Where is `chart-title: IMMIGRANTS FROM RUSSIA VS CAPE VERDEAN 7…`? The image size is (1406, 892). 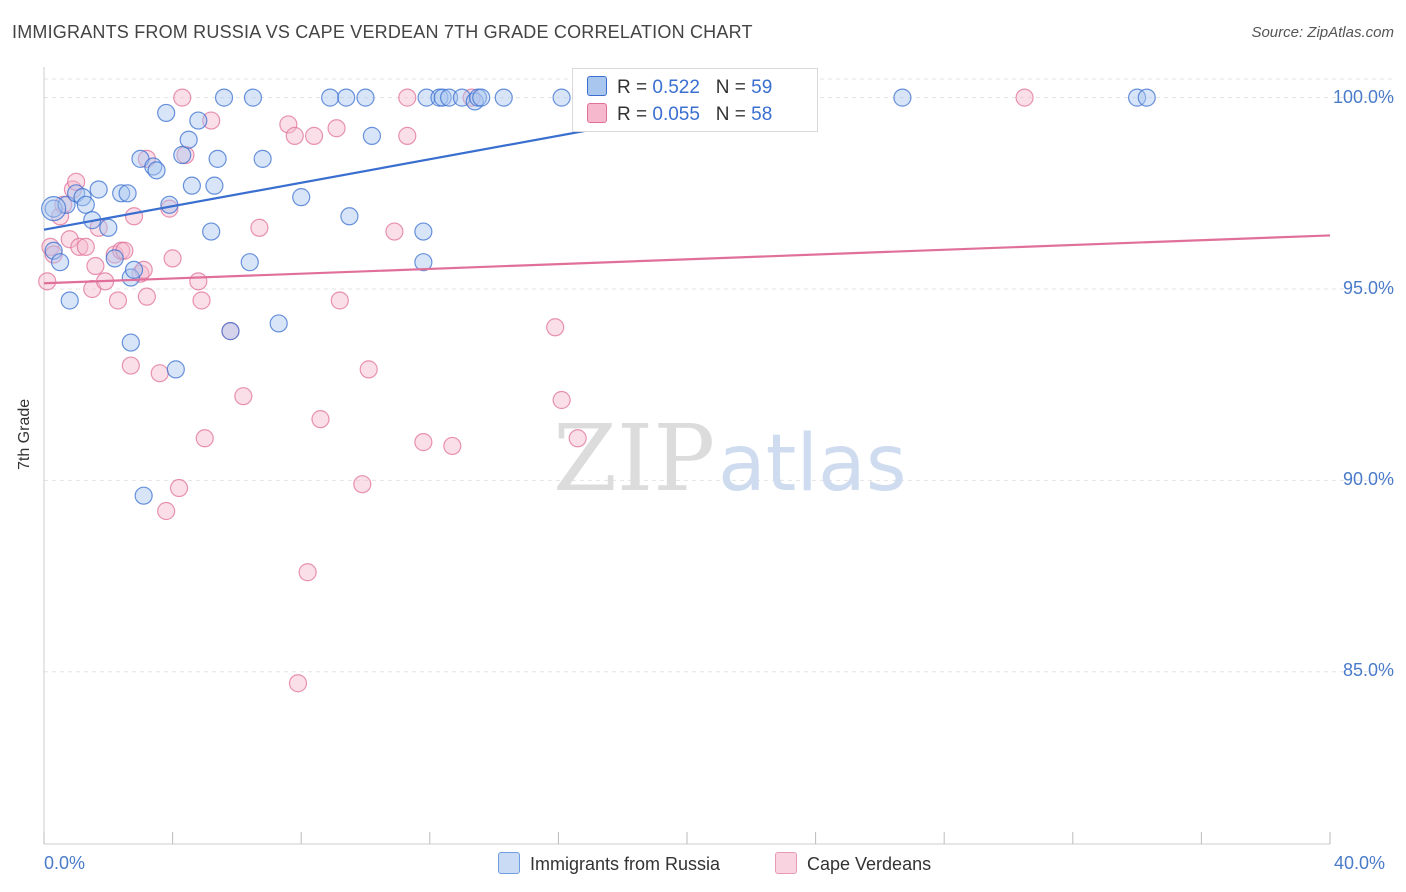 chart-title: IMMIGRANTS FROM RUSSIA VS CAPE VERDEAN 7… is located at coordinates (382, 32).